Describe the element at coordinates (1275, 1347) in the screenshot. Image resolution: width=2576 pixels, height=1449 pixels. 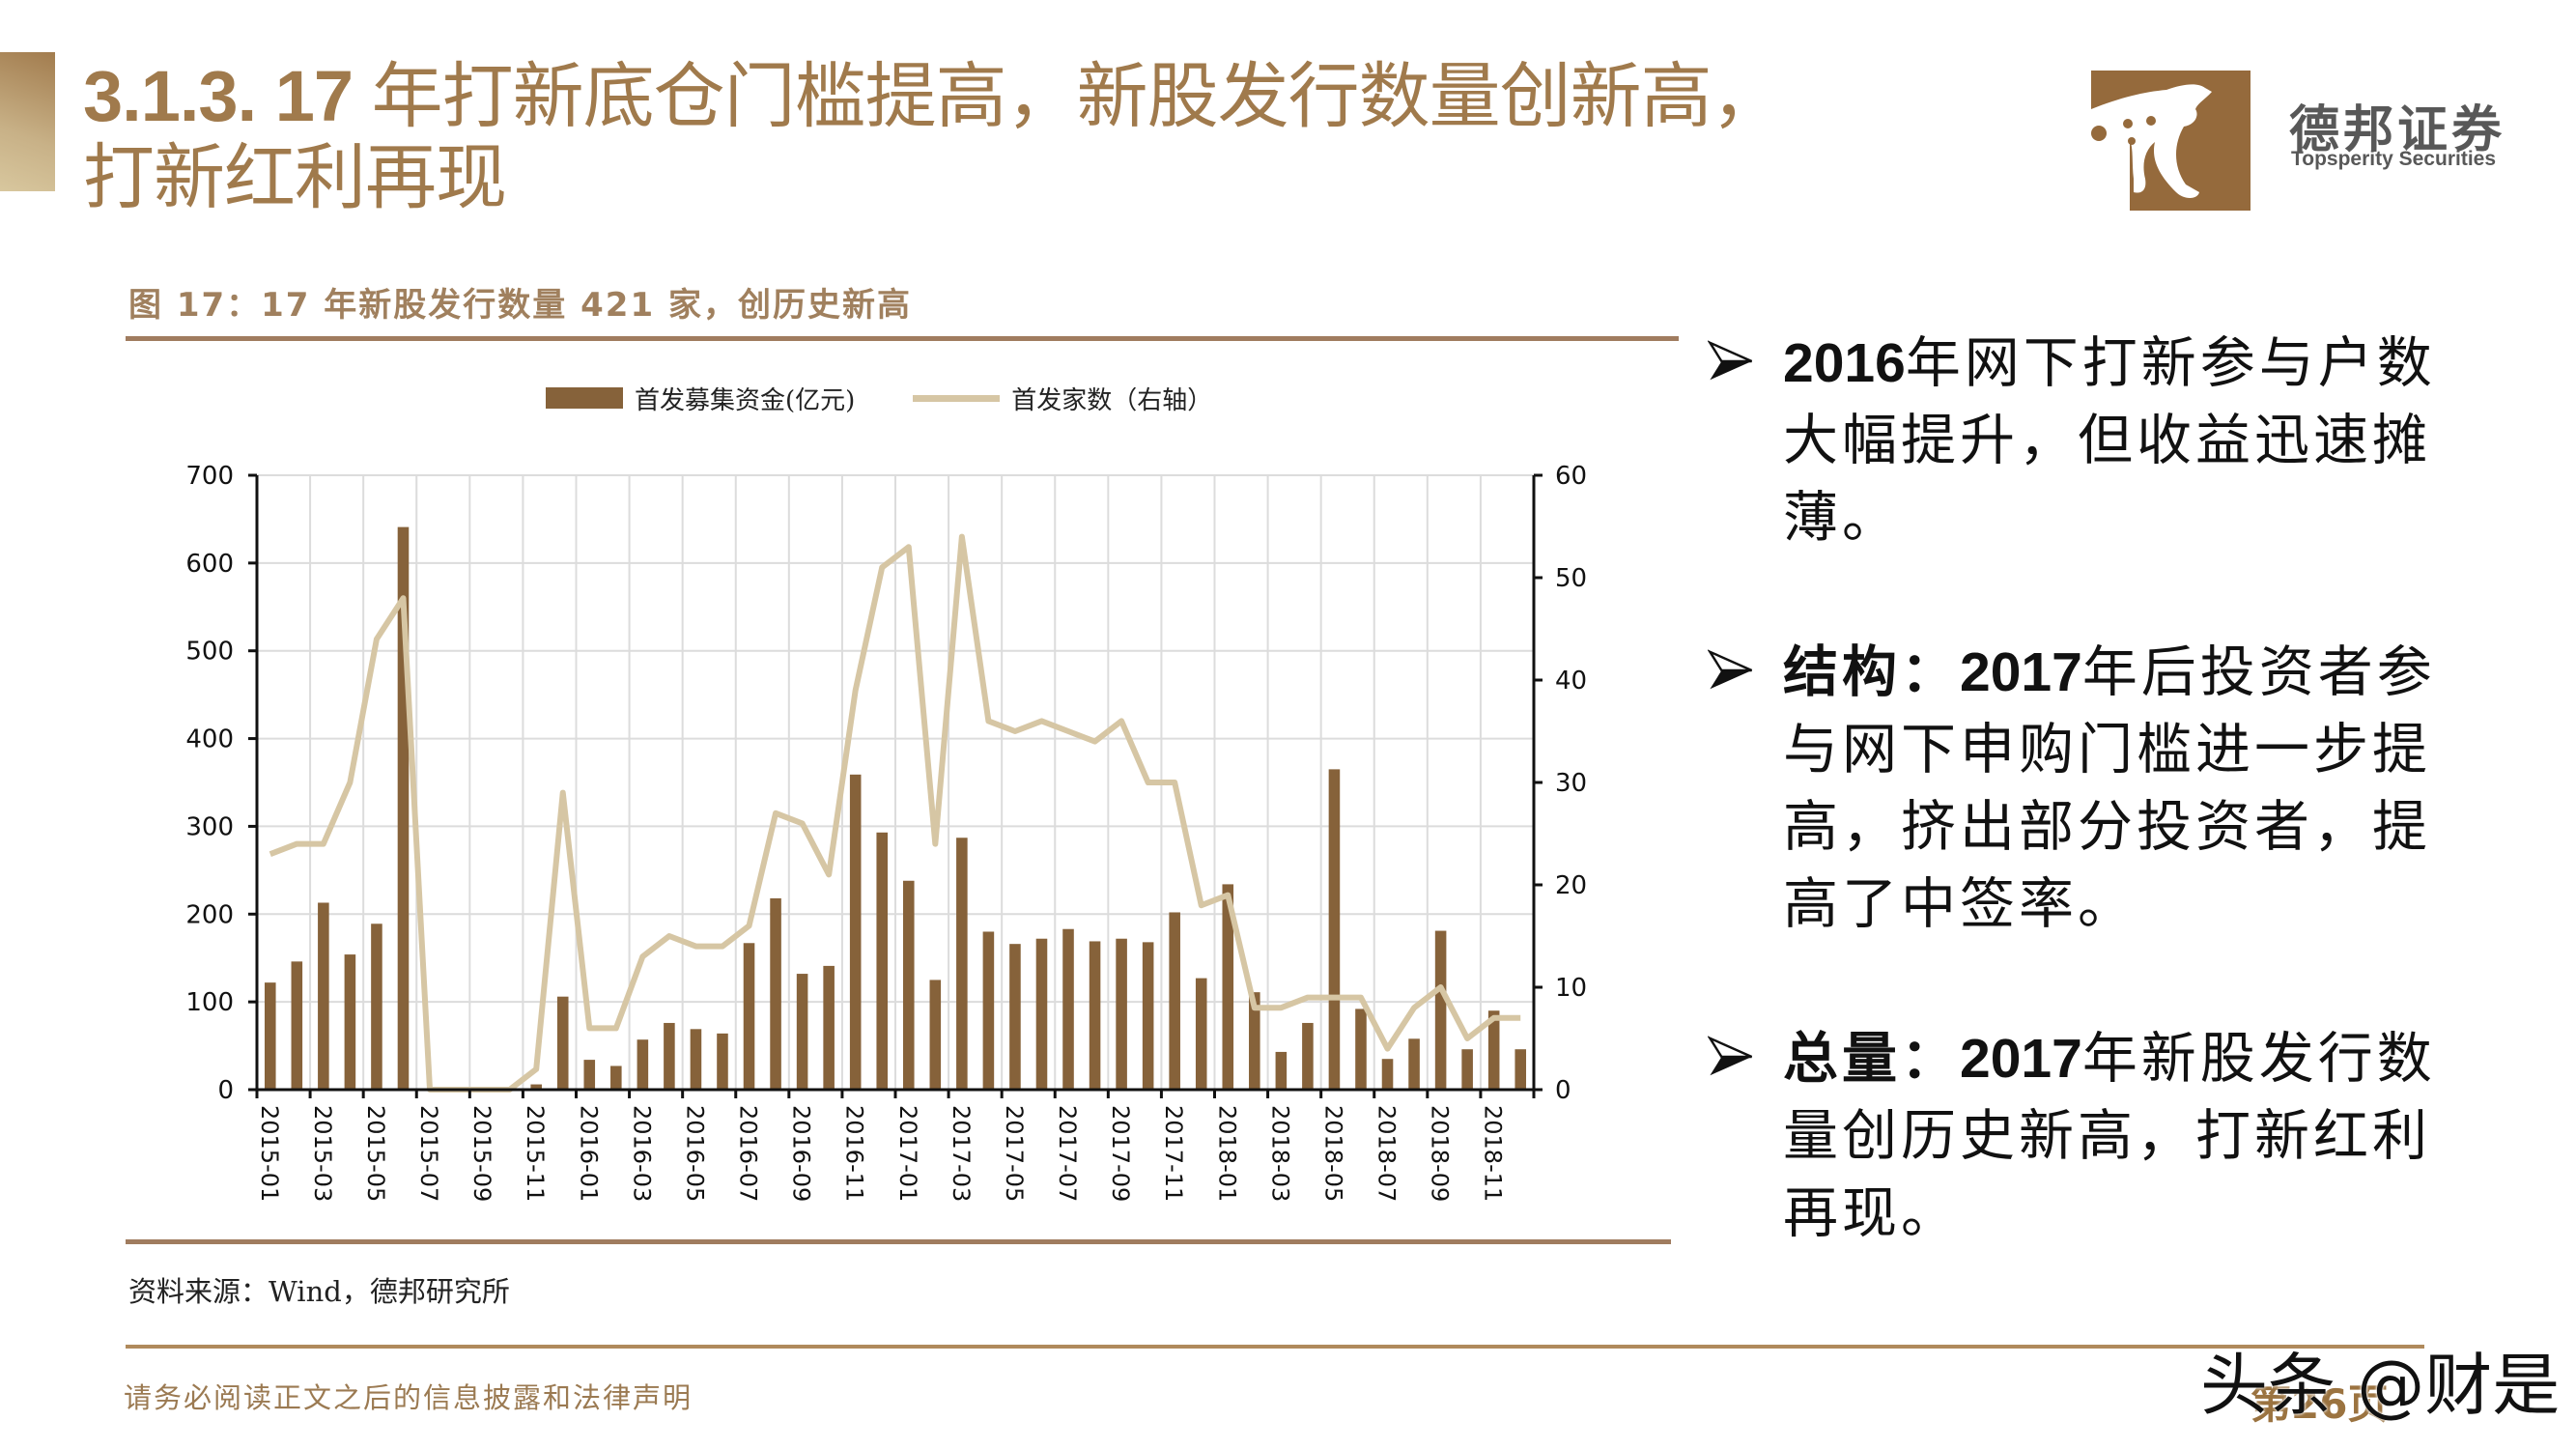
I see `footer-rule` at that location.